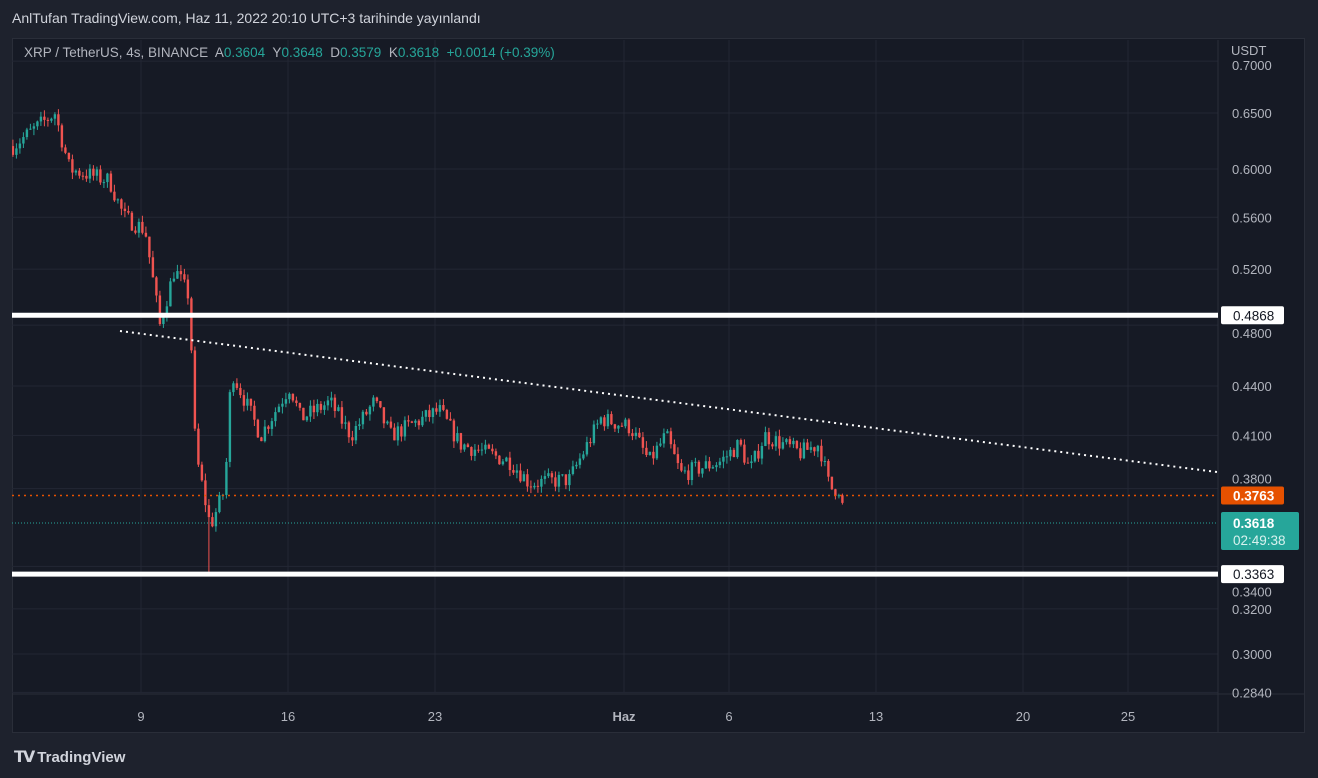 The image size is (1318, 778). Describe the element at coordinates (335, 52) in the screenshot. I see `low-label: D` at that location.